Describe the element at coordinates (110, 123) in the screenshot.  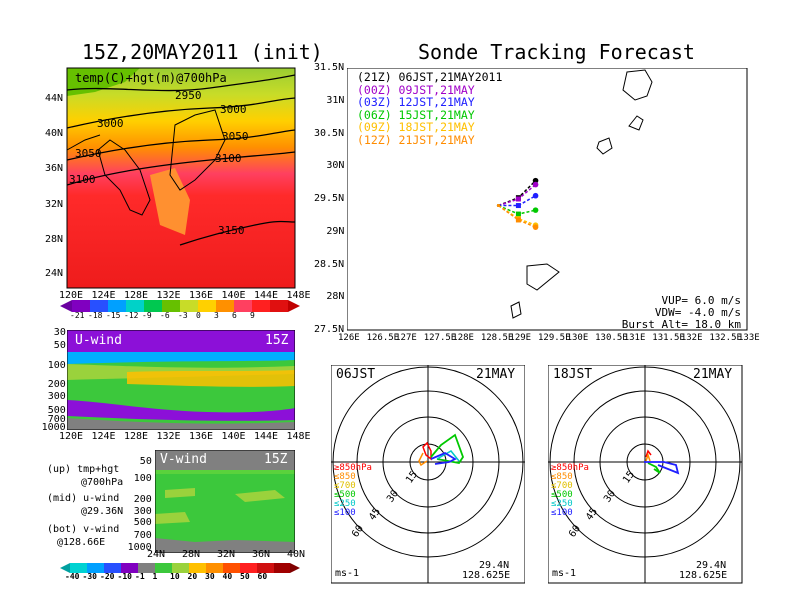
I see `contour-label: 3000` at that location.